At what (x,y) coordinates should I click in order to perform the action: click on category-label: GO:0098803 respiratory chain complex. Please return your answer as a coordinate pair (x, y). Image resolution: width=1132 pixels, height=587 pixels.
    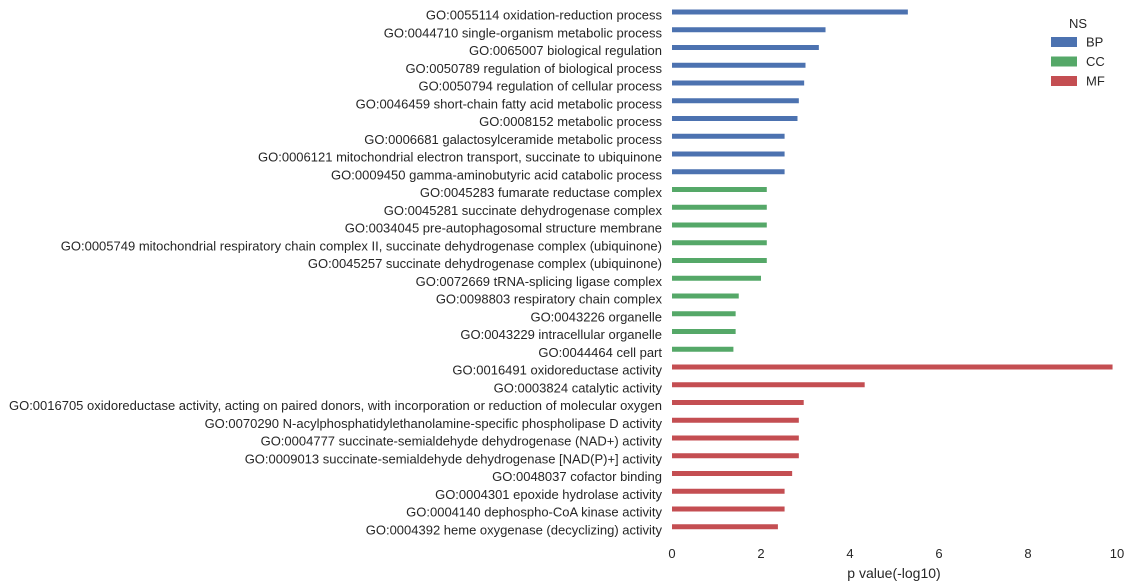
    Looking at the image, I should click on (549, 299).